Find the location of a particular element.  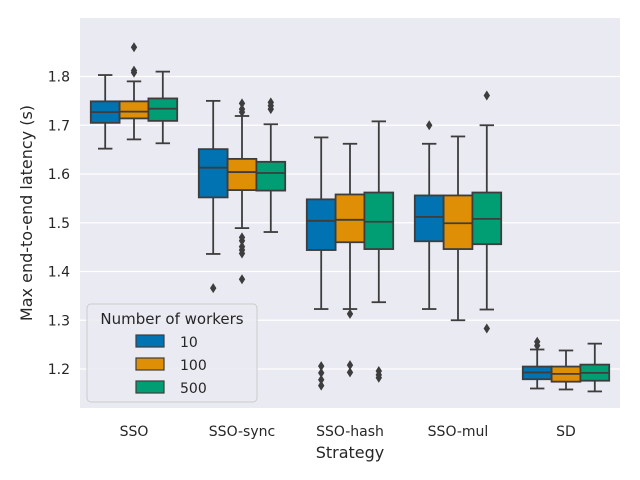

y-tick-label: 1.4 is located at coordinates (59, 273).